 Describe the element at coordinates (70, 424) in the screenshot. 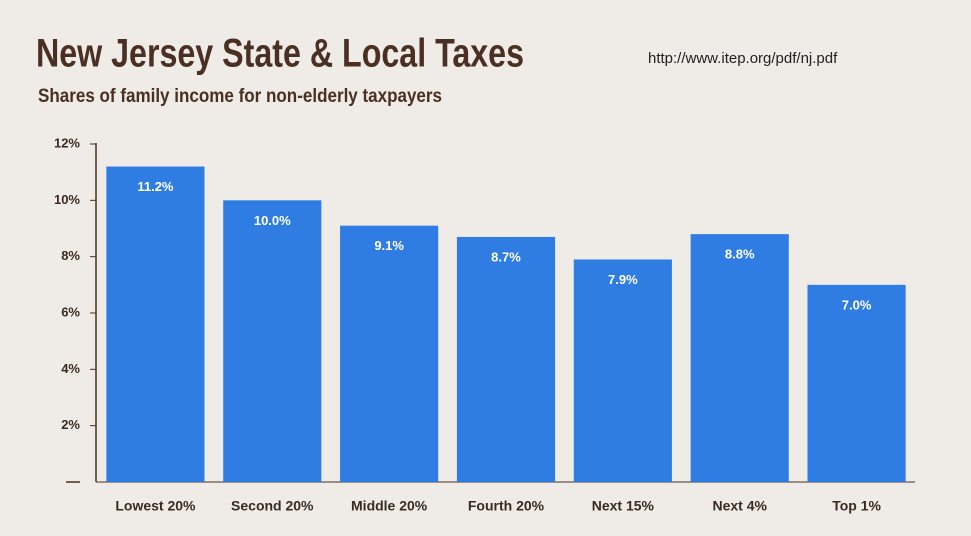

I see `y-tick-label: 2%` at that location.